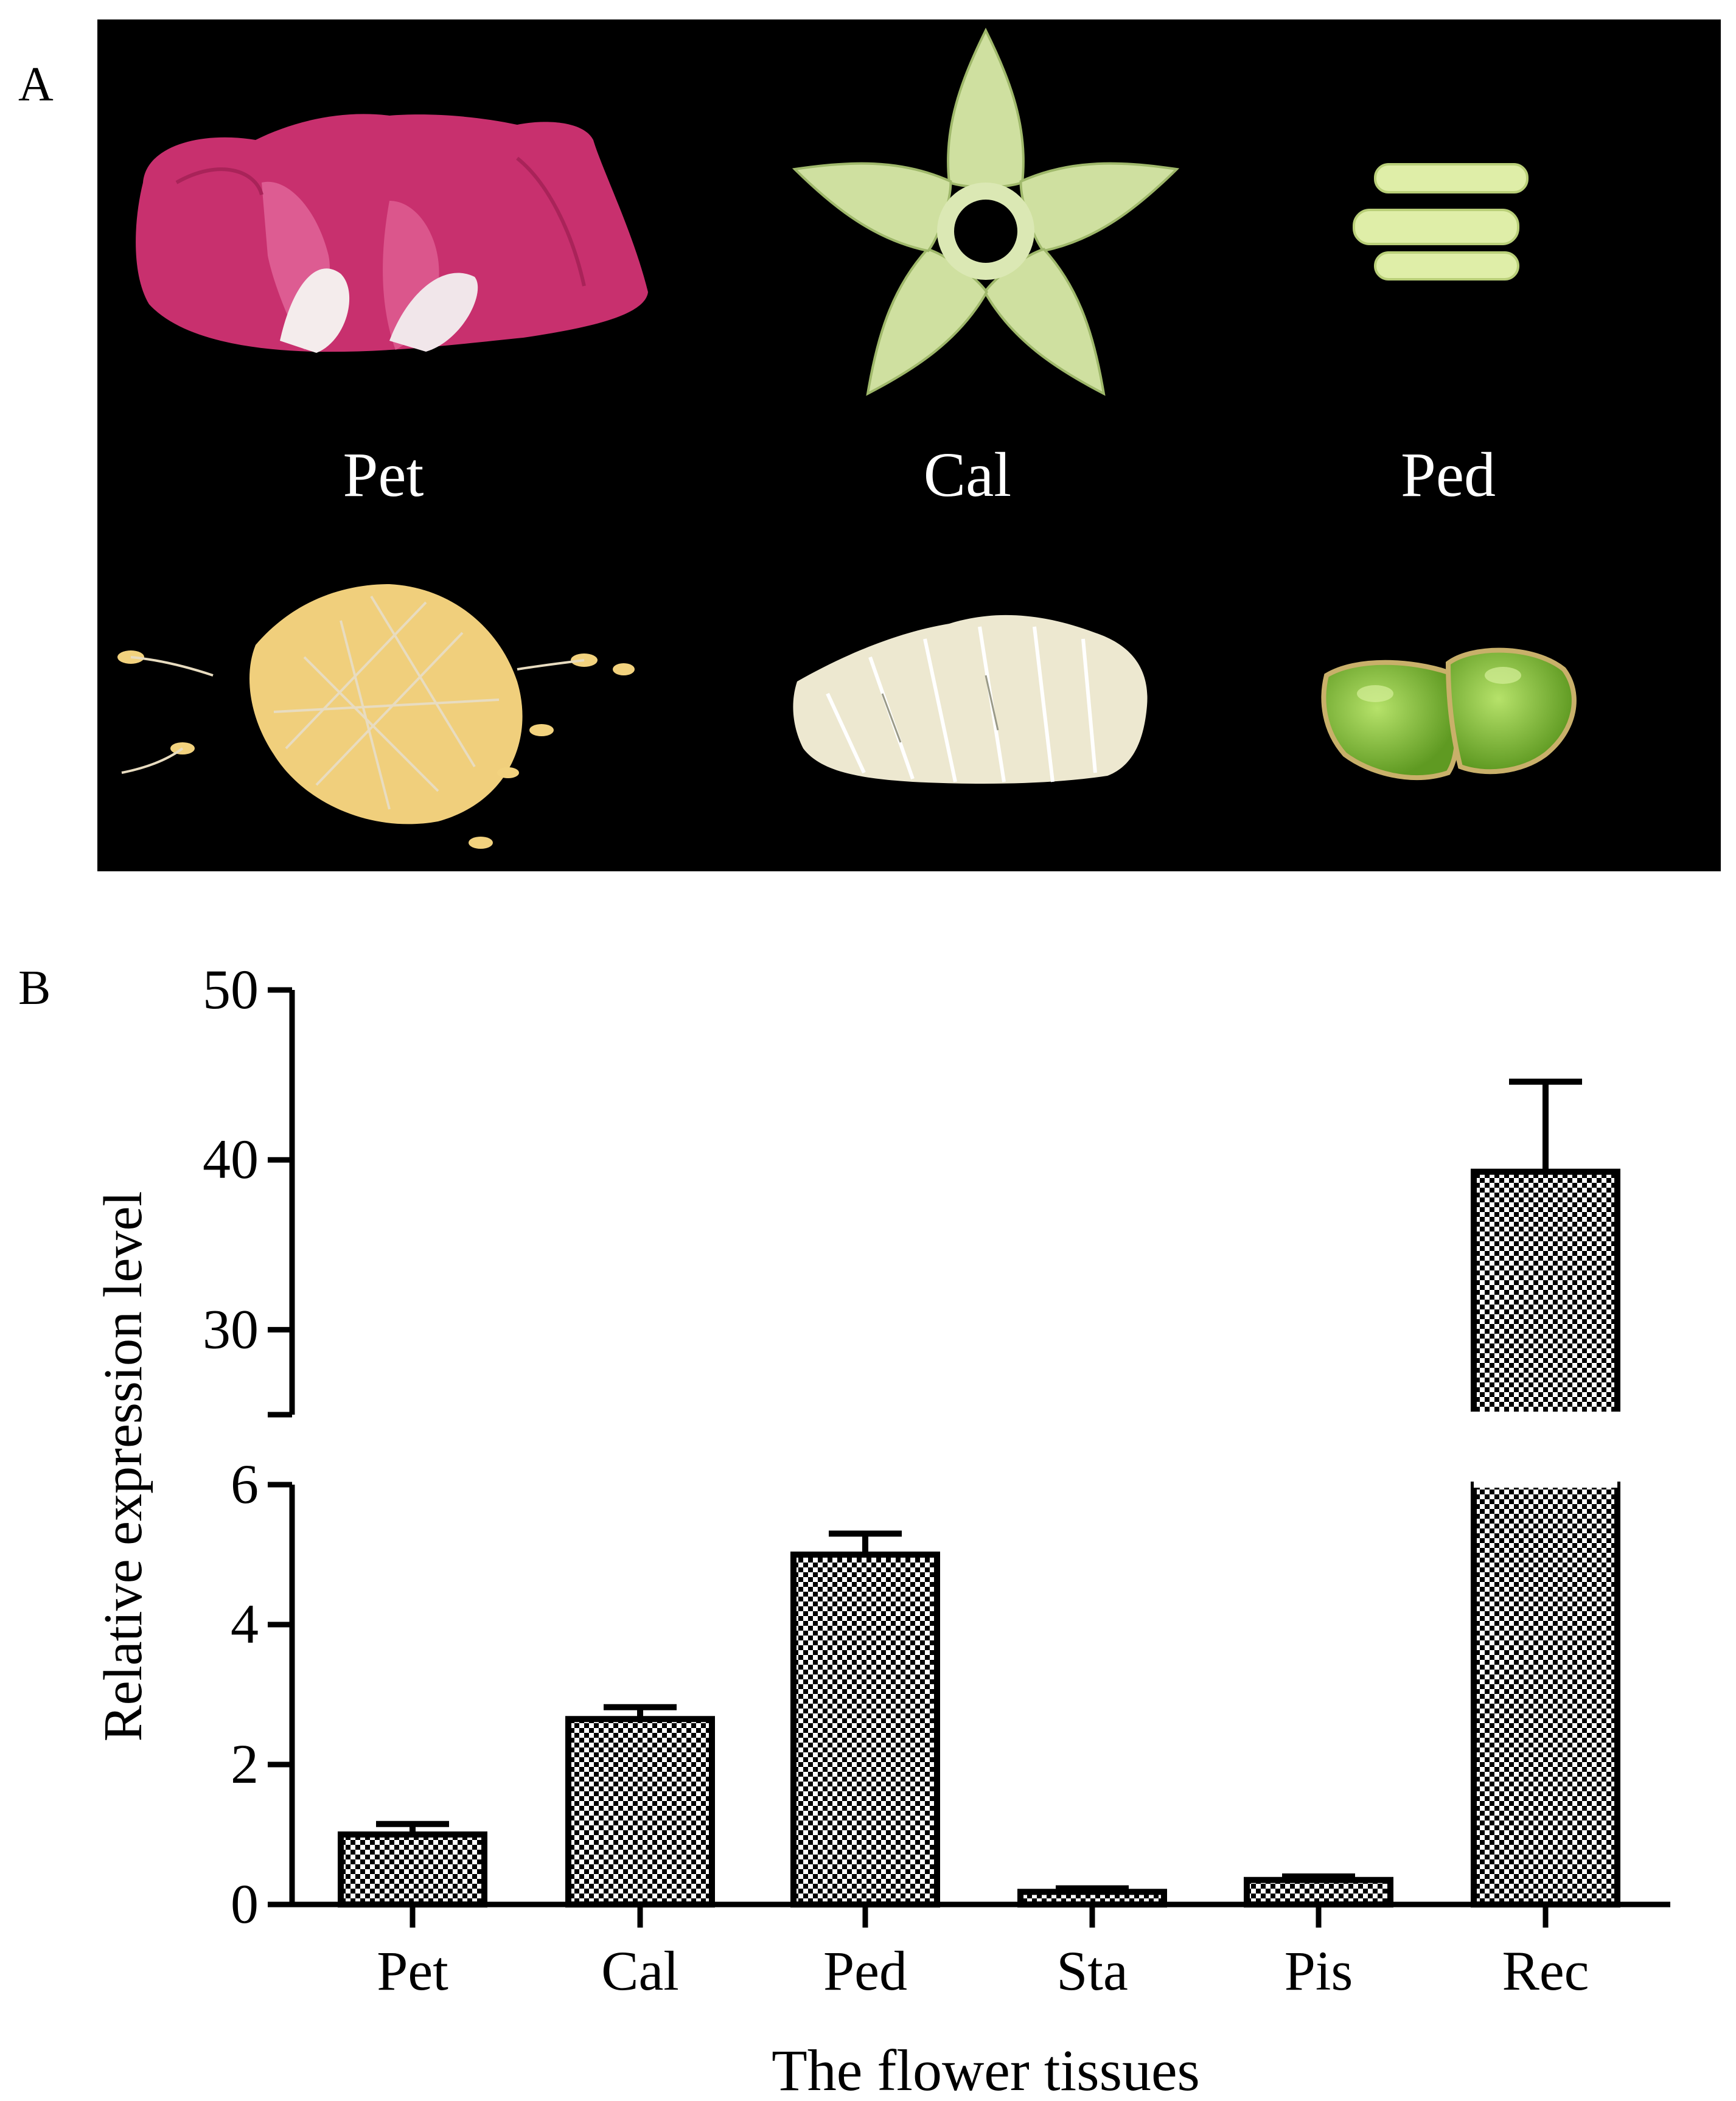 The image size is (1736, 2101). What do you see at coordinates (967, 475) in the screenshot?
I see `photo-label-cal: Cal` at bounding box center [967, 475].